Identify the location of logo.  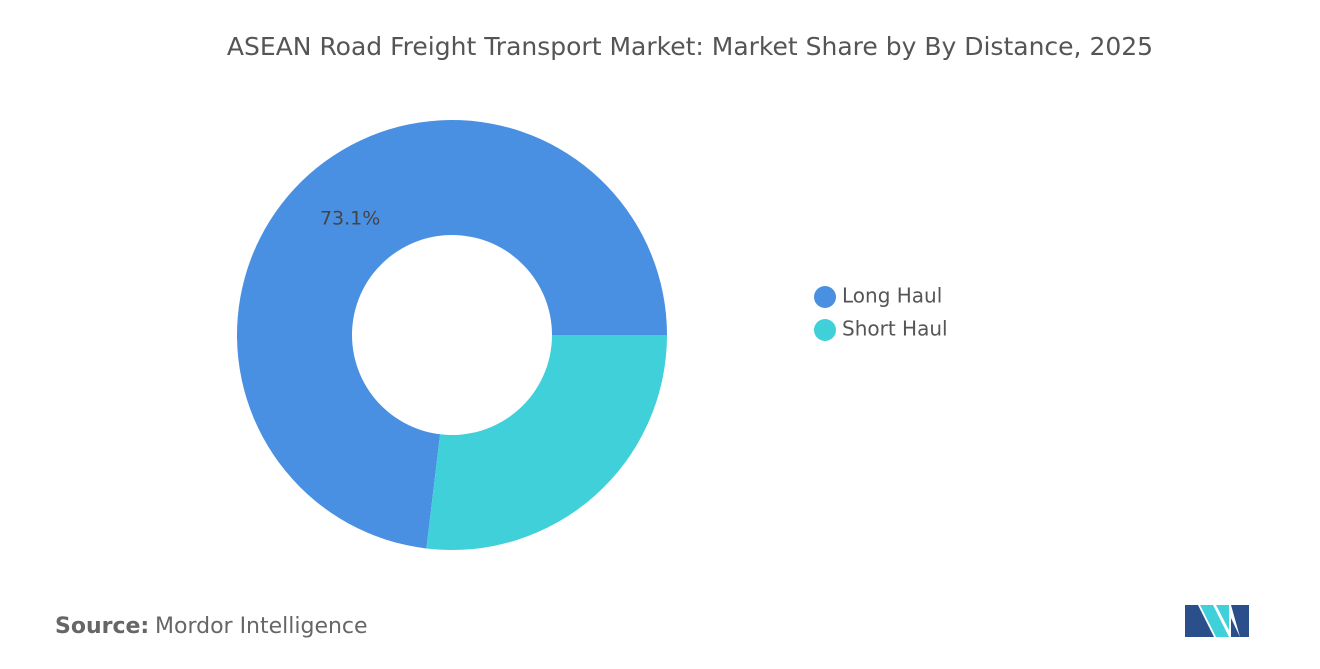
(1217, 621).